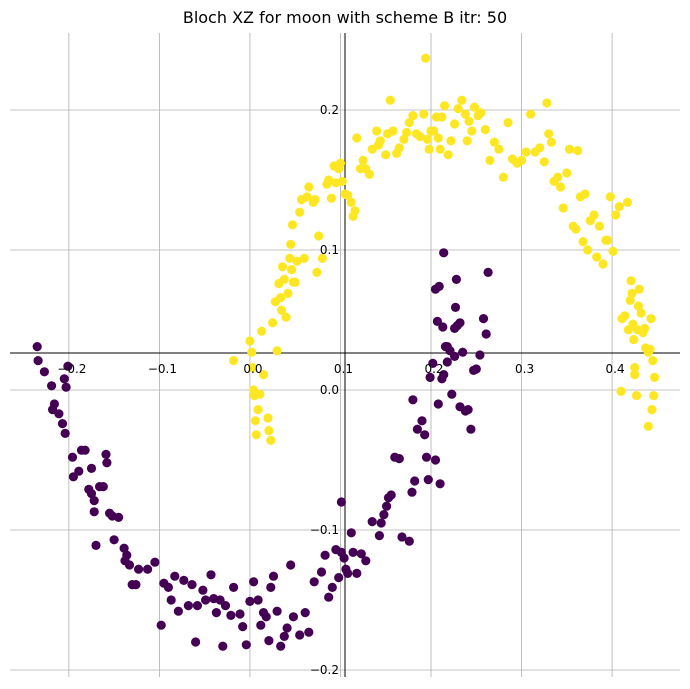  What do you see at coordinates (343, 369) in the screenshot?
I see `x-tick-label-3: 0.1` at bounding box center [343, 369].